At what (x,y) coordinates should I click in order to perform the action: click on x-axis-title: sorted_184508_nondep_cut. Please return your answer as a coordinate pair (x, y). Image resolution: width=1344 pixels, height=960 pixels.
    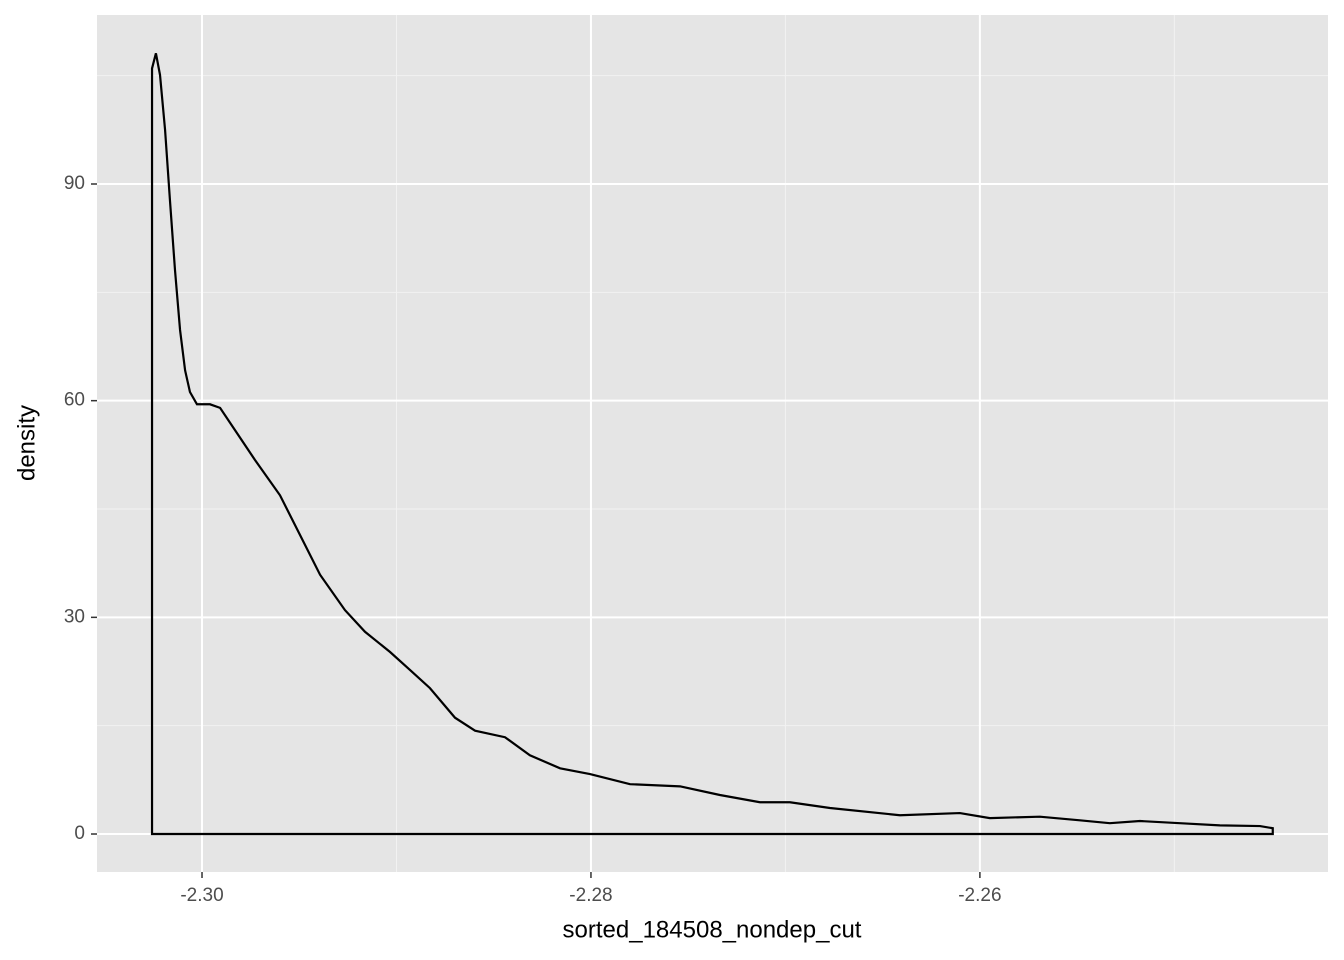
    Looking at the image, I should click on (712, 929).